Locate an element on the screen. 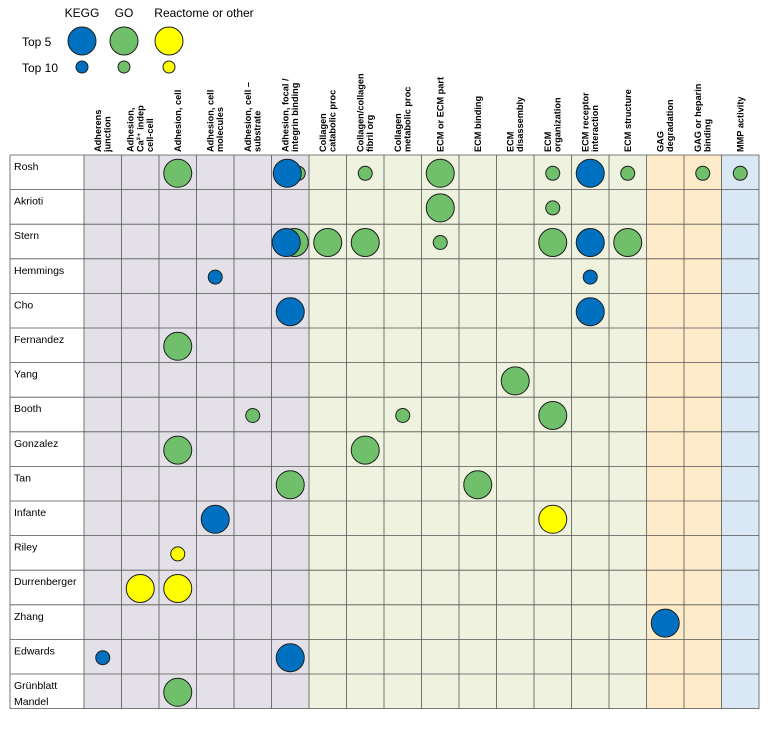 The image size is (768, 729). row-label-cho: Cho is located at coordinates (23, 305).